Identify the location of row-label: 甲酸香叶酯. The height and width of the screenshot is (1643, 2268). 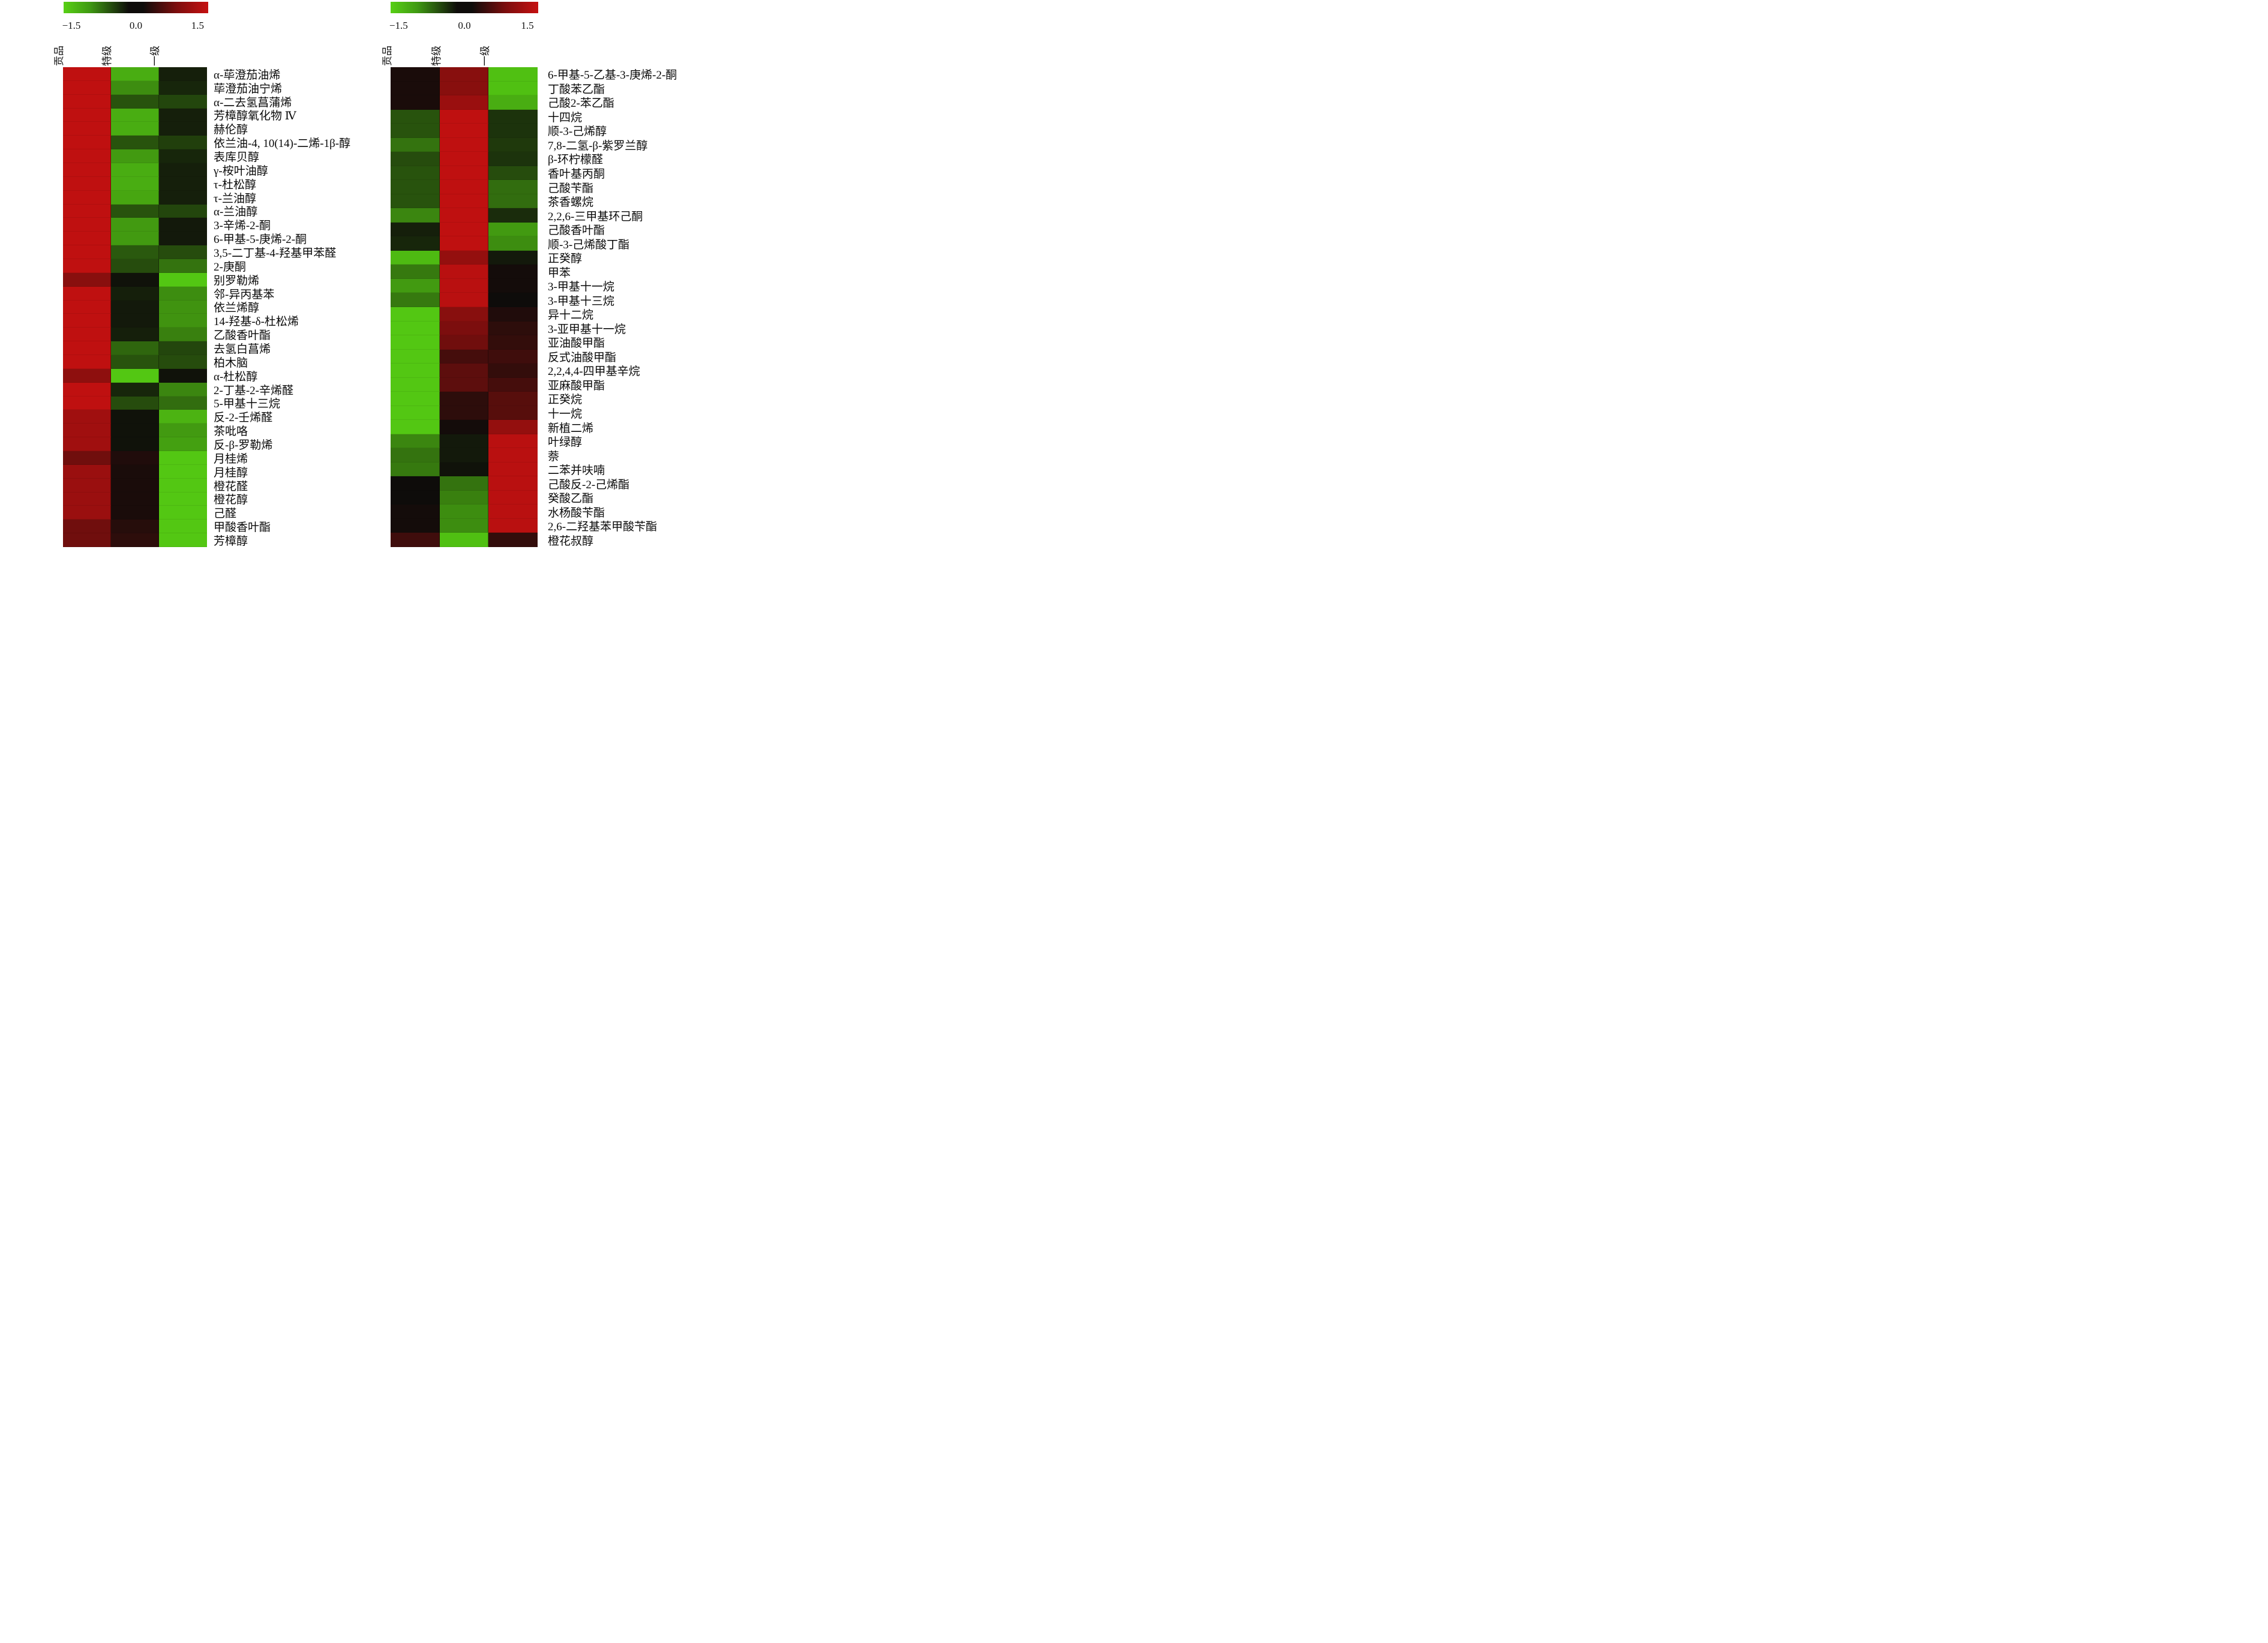
(242, 527).